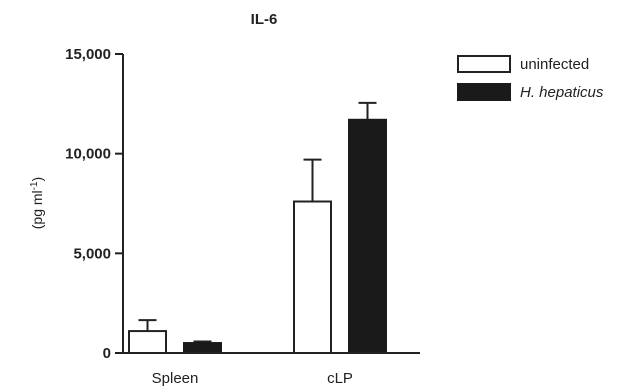  What do you see at coordinates (175, 378) in the screenshot?
I see `x-tick-label-spleen: Spleen` at bounding box center [175, 378].